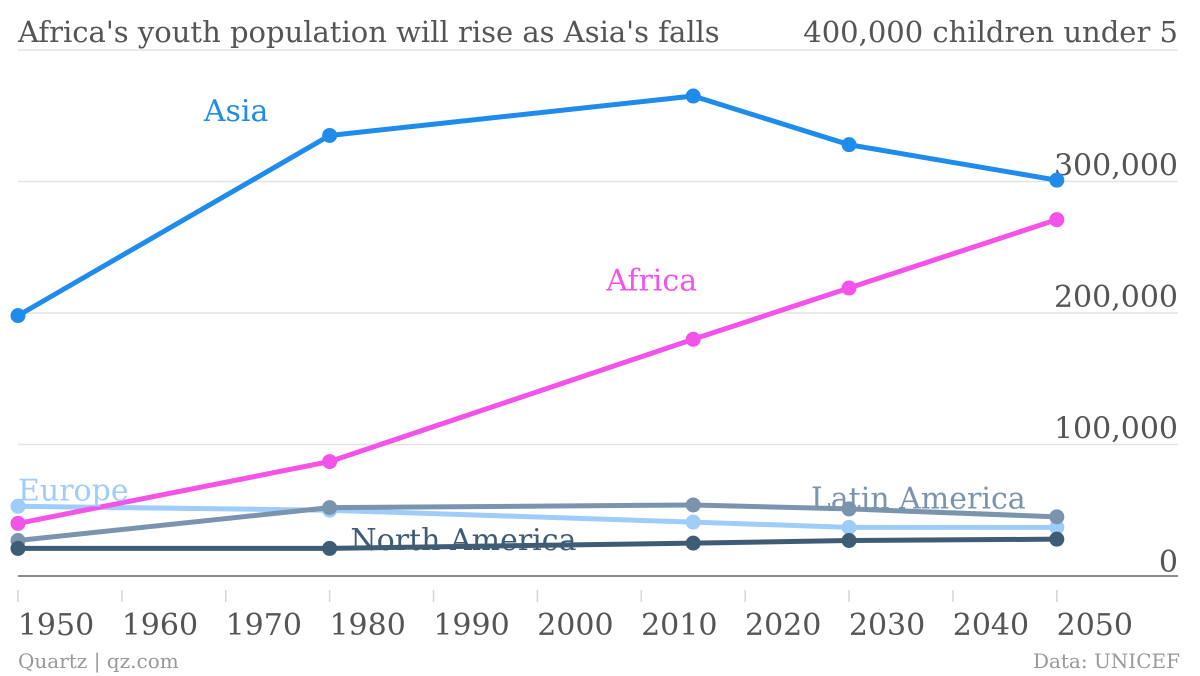 The width and height of the screenshot is (1200, 676). What do you see at coordinates (1116, 365) in the screenshot?
I see `y-axis: 0 100,000 200,000 300,000` at bounding box center [1116, 365].